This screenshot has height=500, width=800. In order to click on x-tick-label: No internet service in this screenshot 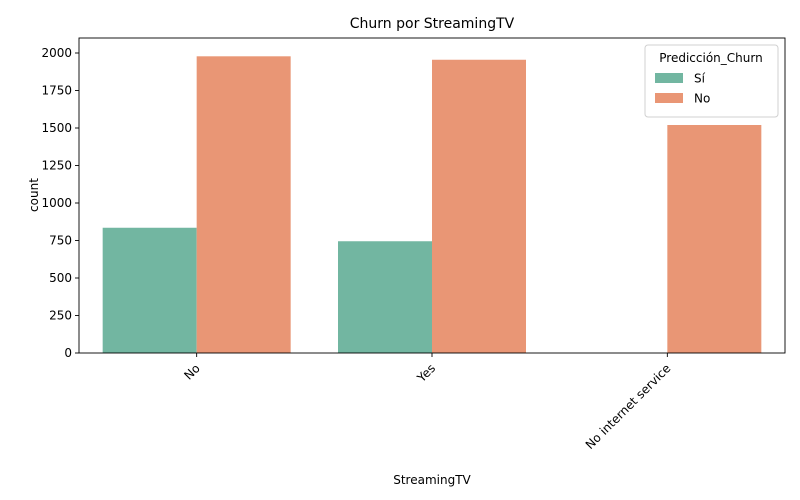, I will do `click(628, 406)`.